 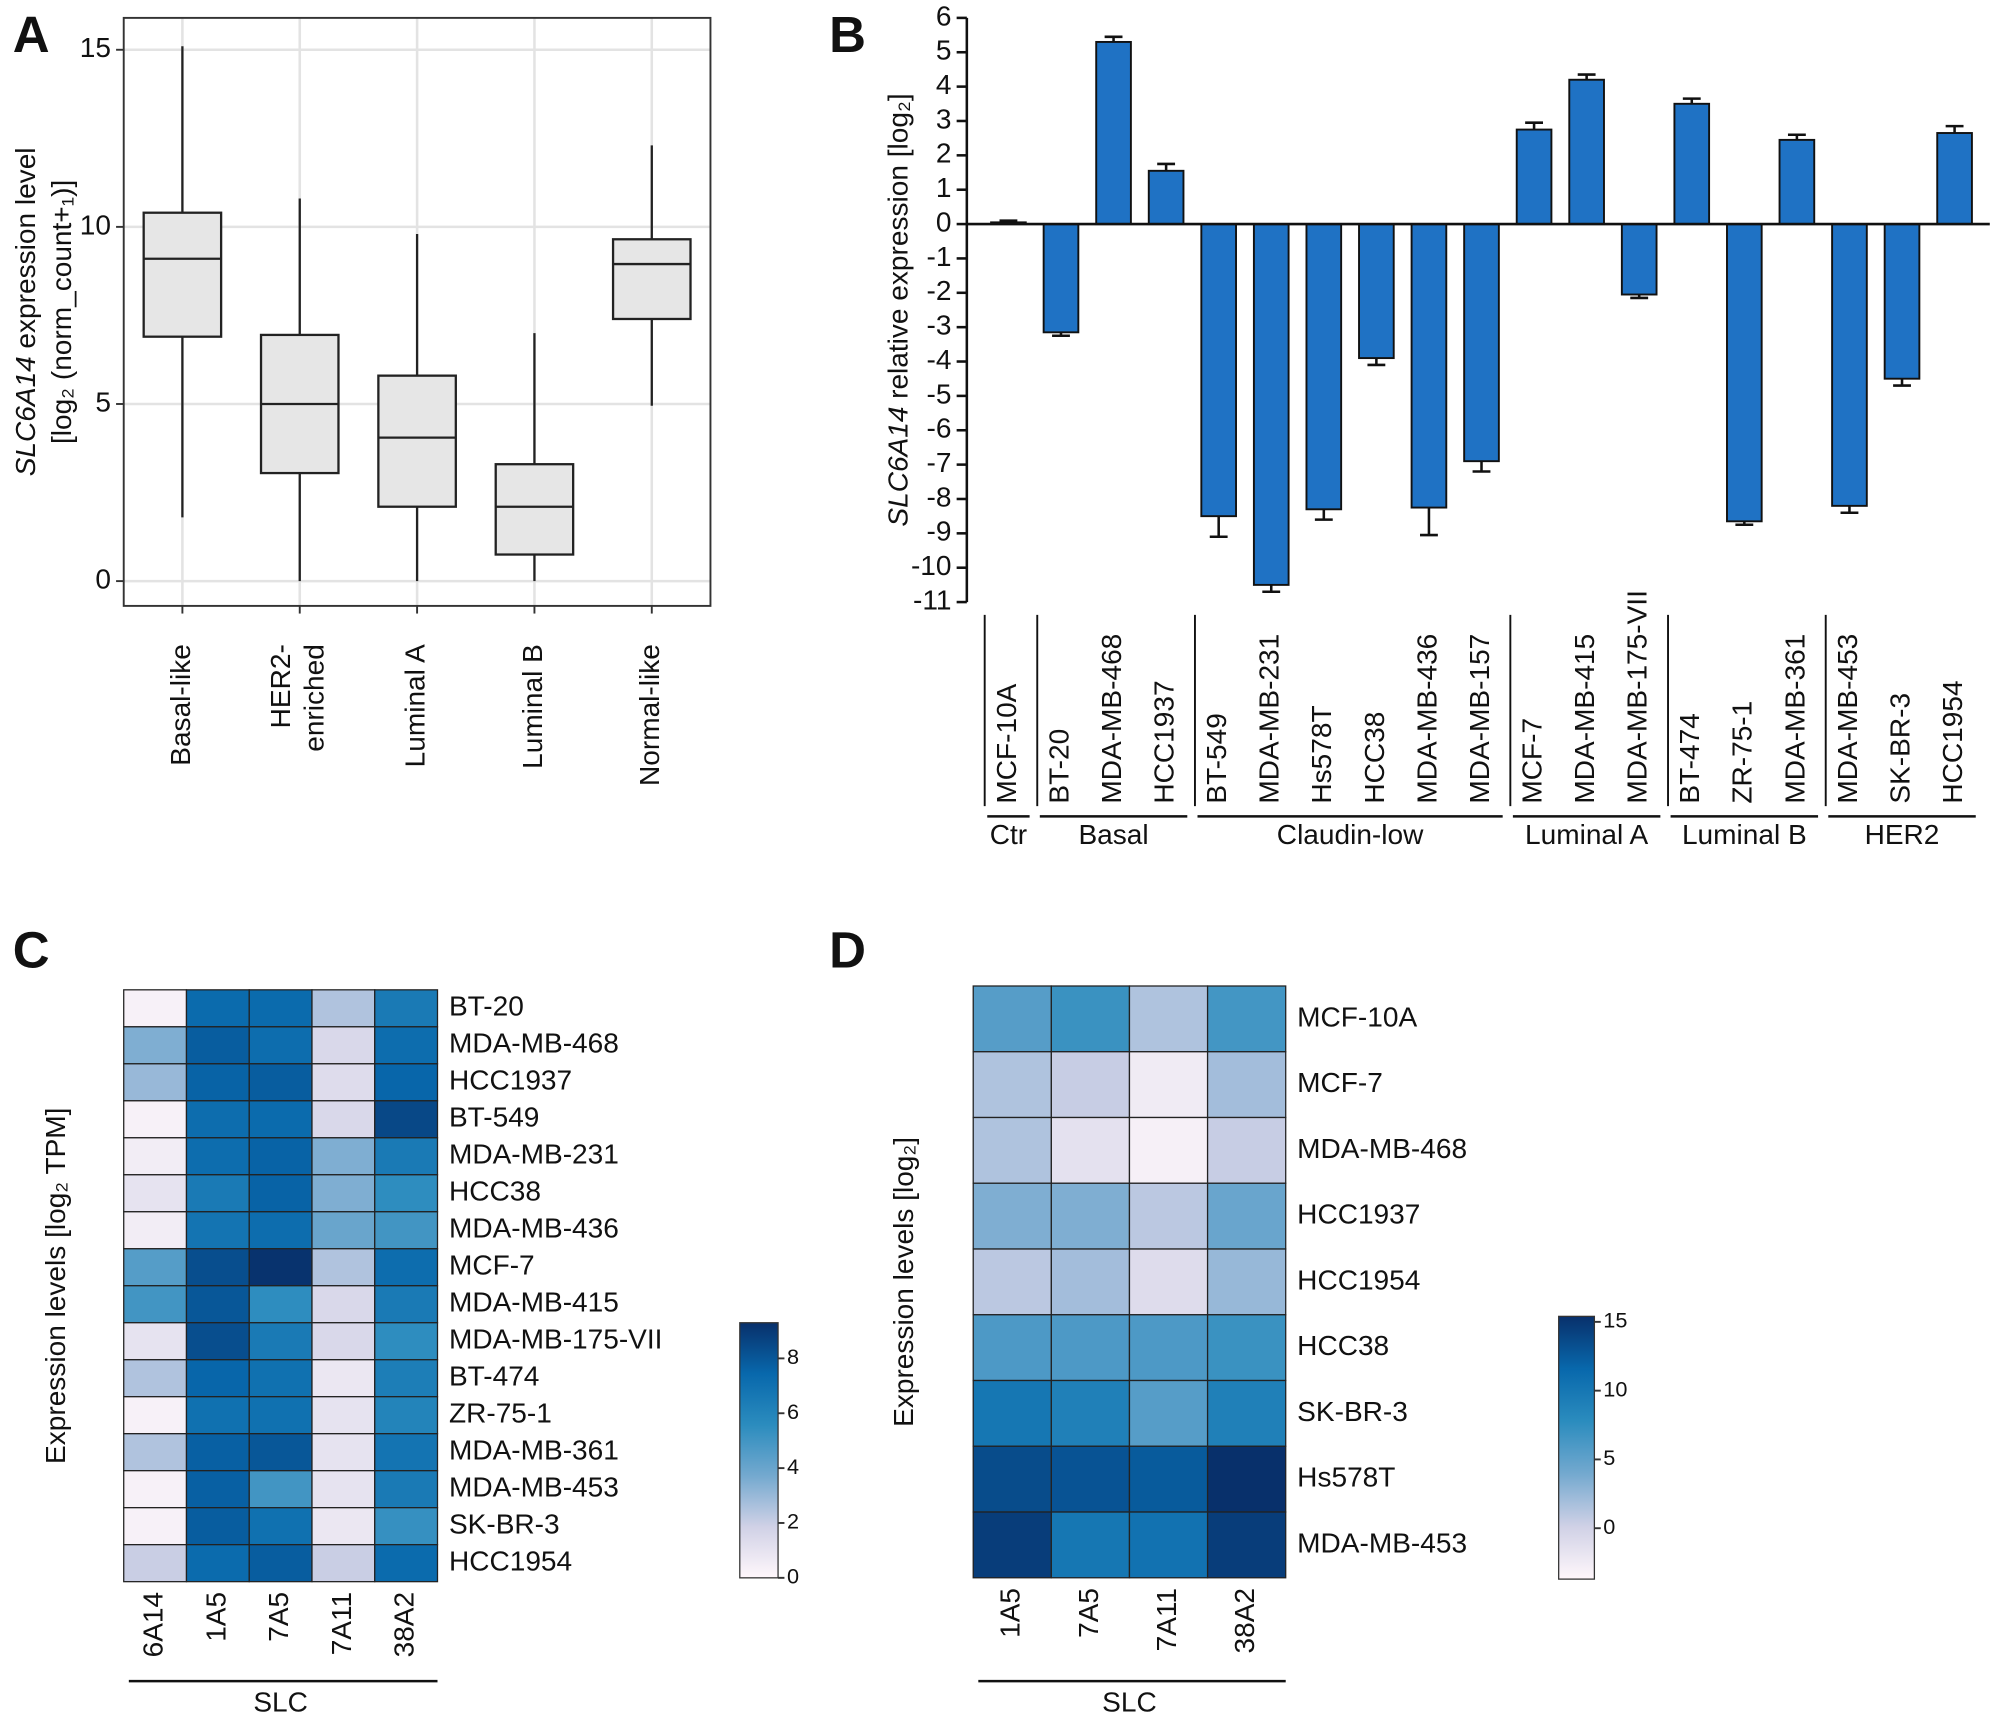 I want to click on group-label: Ctr, so click(x=1008, y=834).